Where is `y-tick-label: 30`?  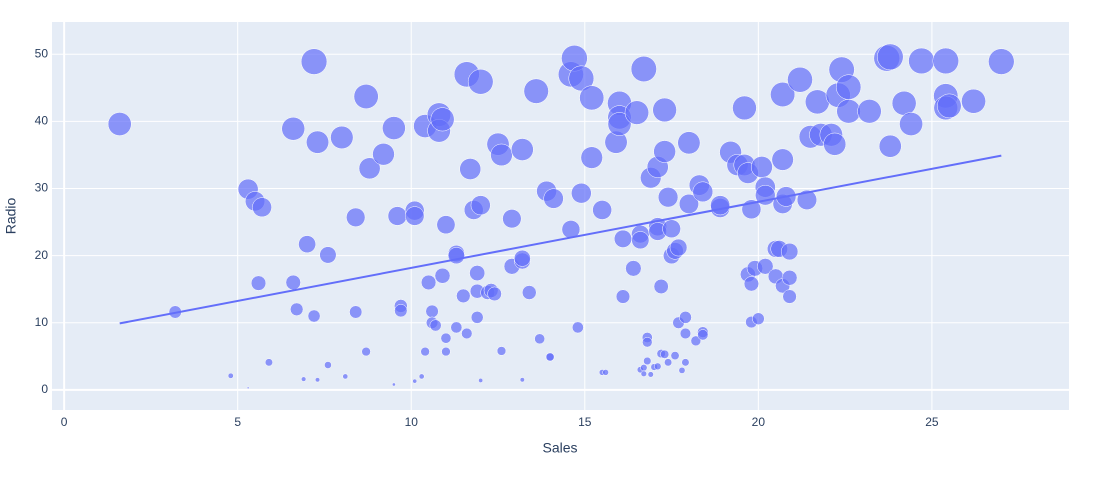 y-tick-label: 30 is located at coordinates (42, 188).